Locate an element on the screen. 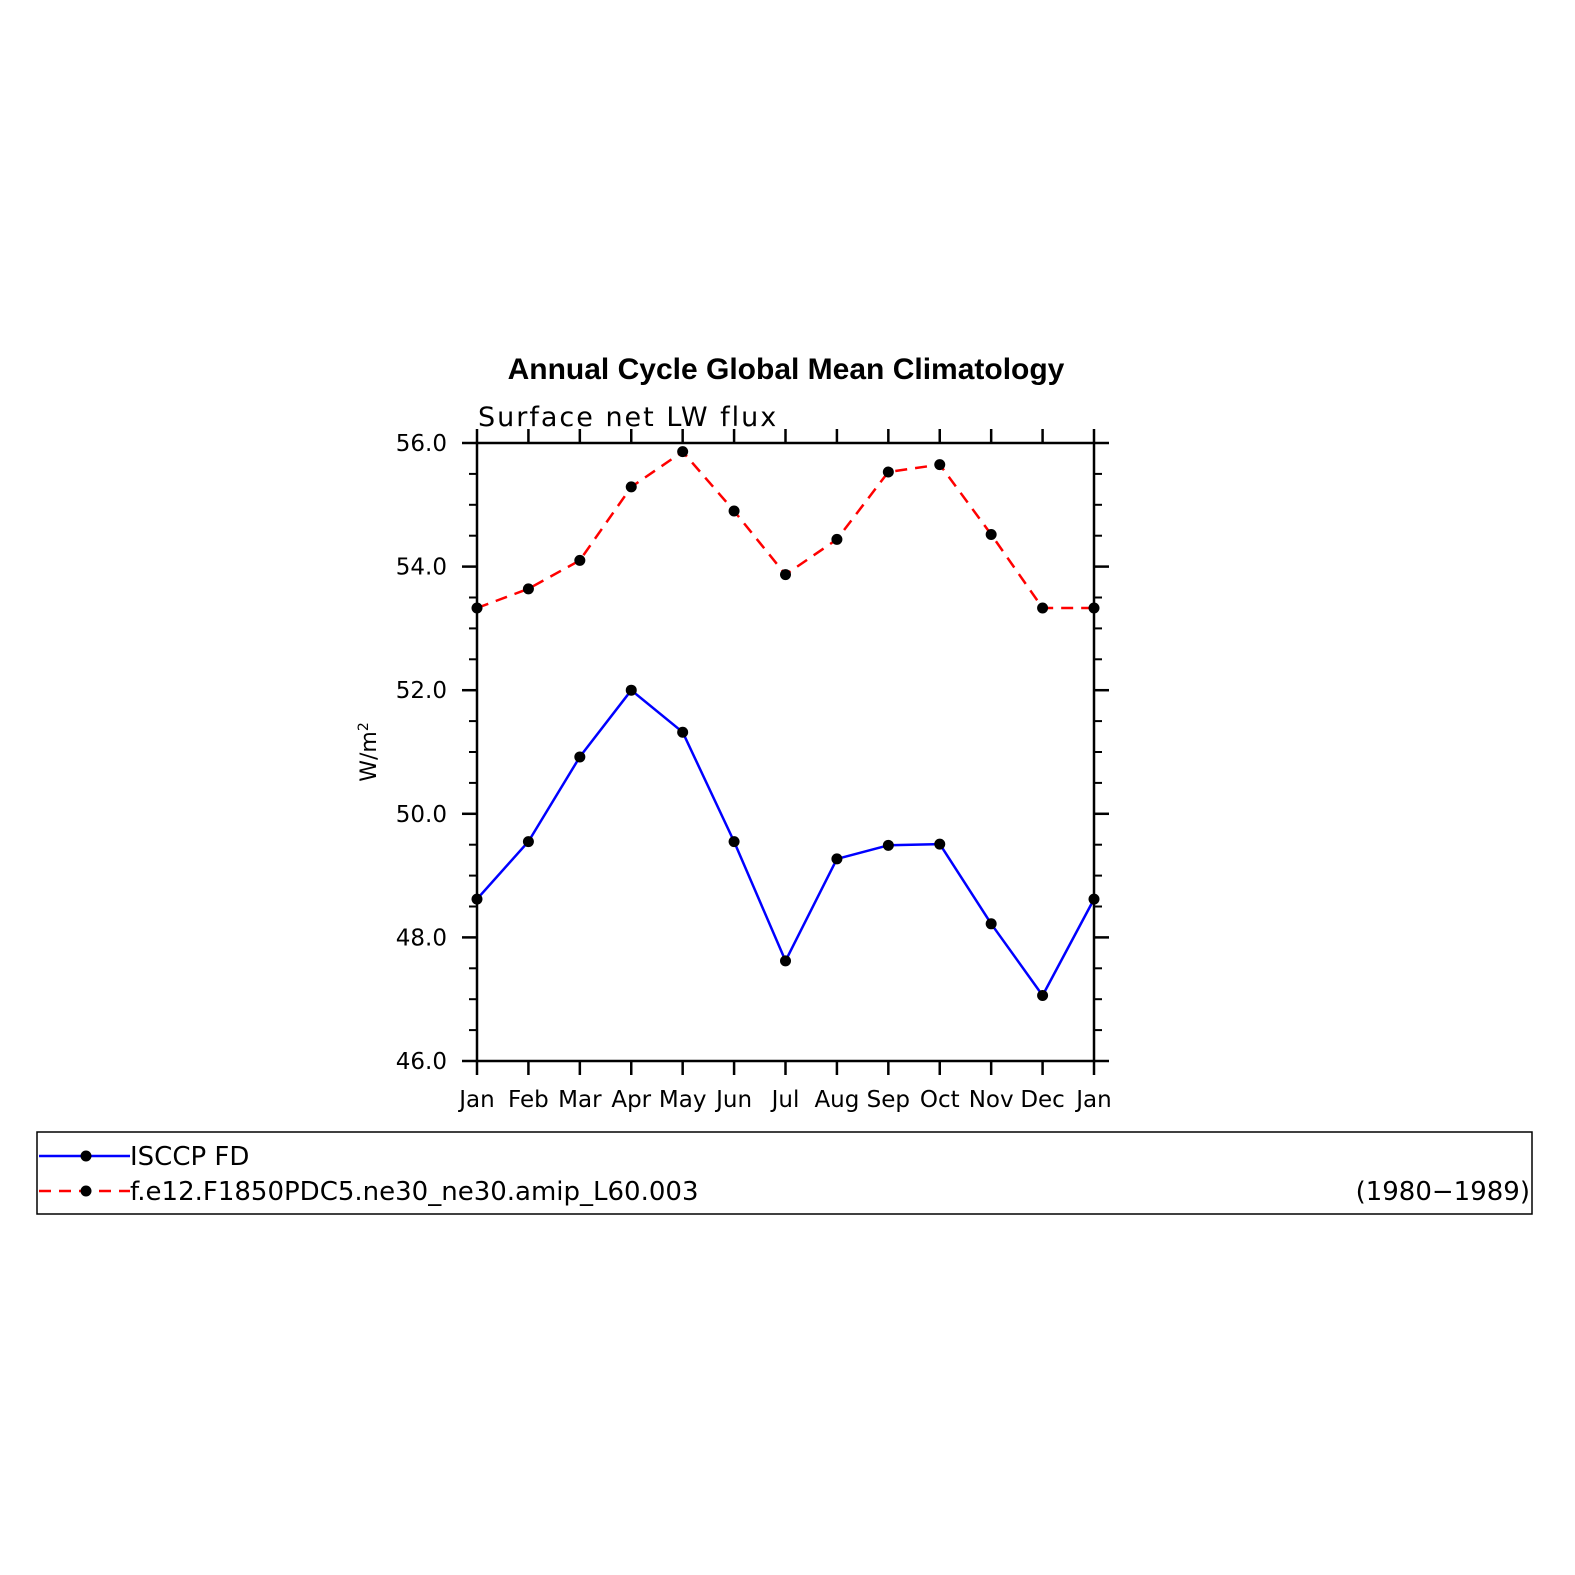  series-layer is located at coordinates (785, 723).